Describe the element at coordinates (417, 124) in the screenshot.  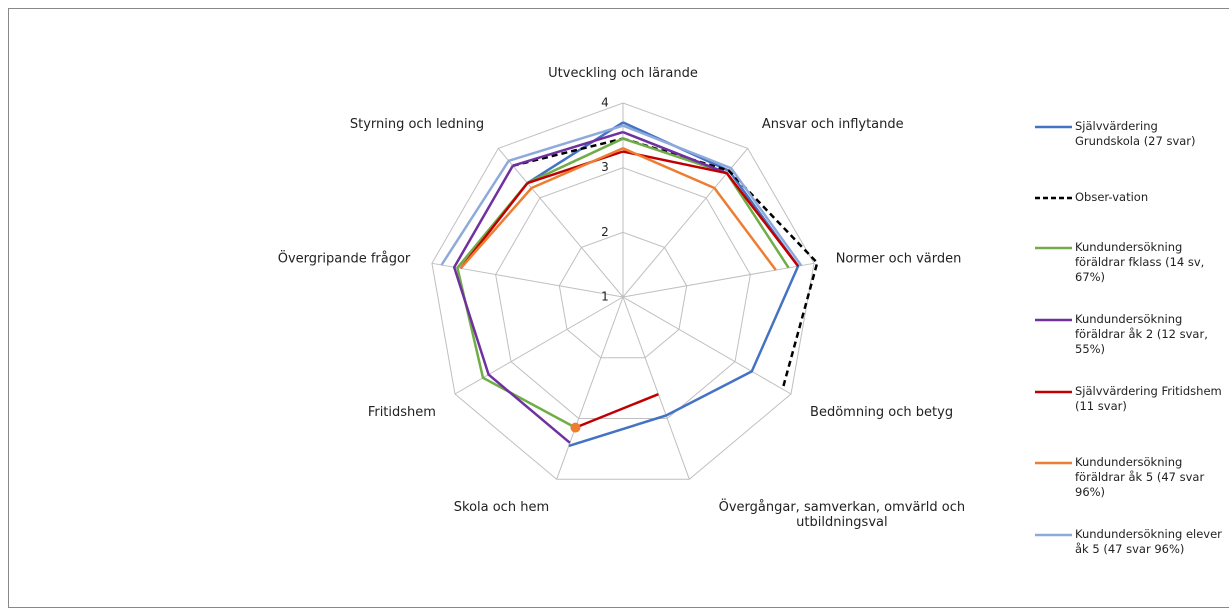
I see `category-label: Styrning och ledning` at that location.